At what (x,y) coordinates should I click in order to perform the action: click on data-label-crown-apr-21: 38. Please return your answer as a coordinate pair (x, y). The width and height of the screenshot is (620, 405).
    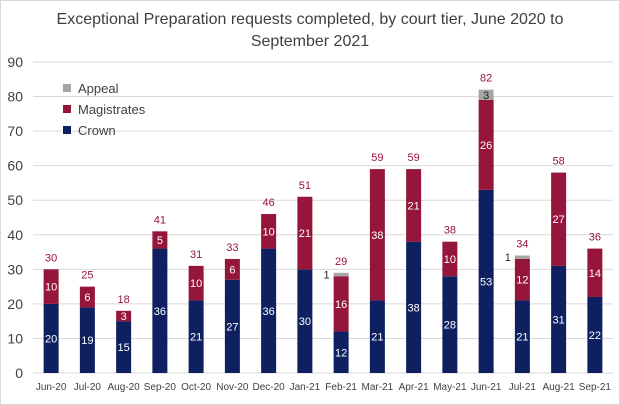
    Looking at the image, I should click on (414, 308).